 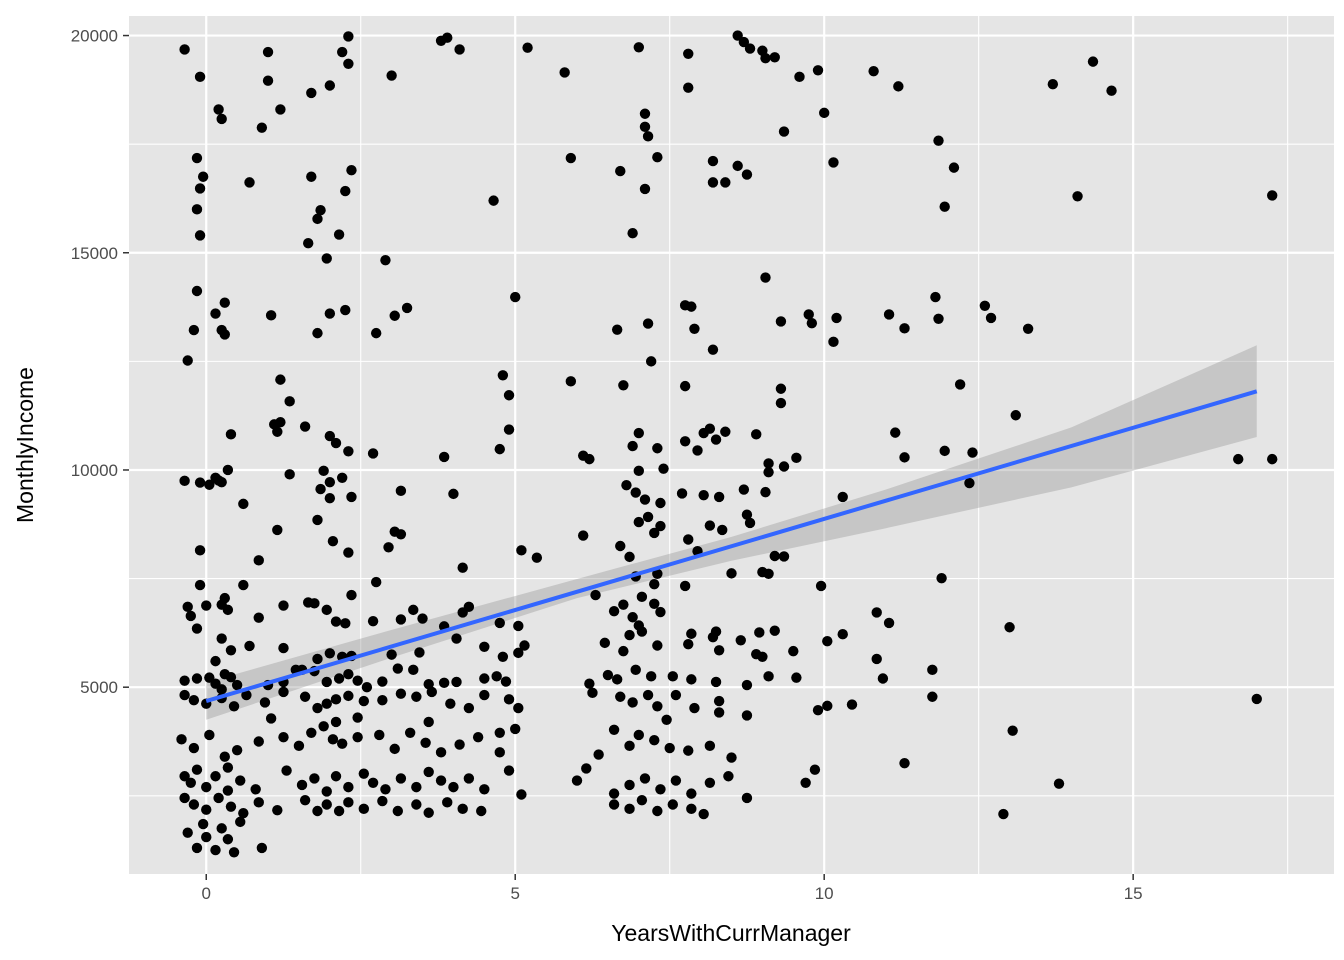 What do you see at coordinates (1133, 893) in the screenshot?
I see `x-tick-label: 15` at bounding box center [1133, 893].